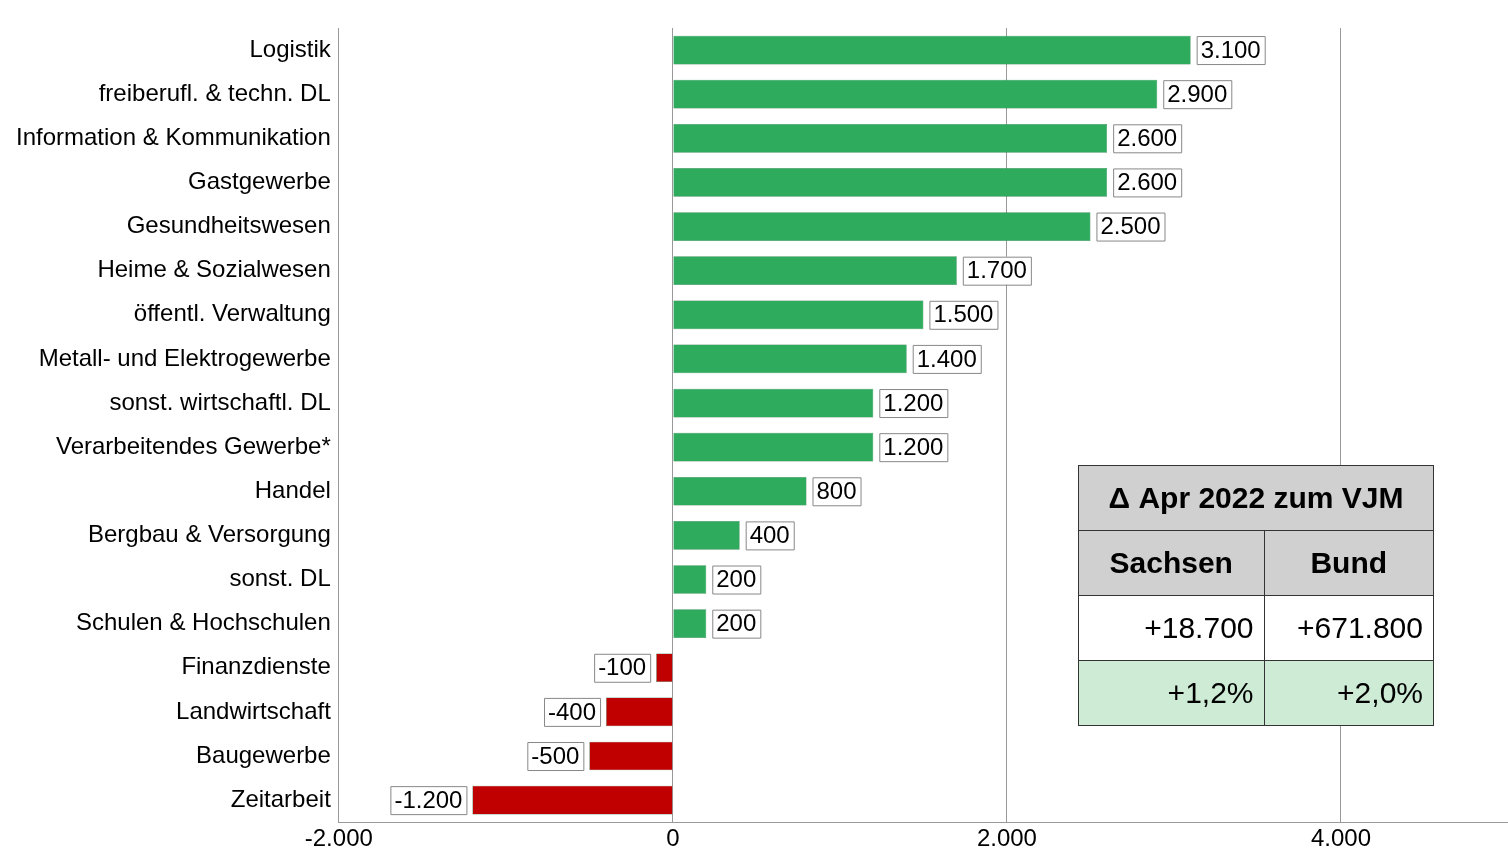 Image resolution: width=1508 pixels, height=857 pixels. Describe the element at coordinates (1171, 693) in the screenshot. I see `annotation: +1,2%` at that location.